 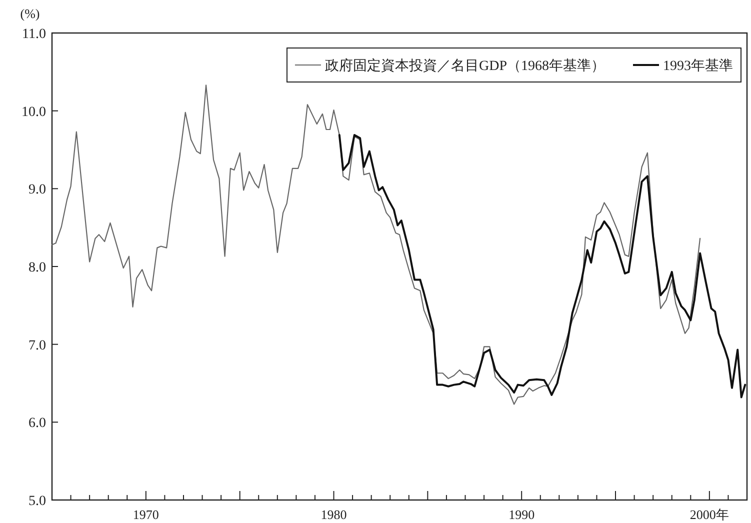 I want to click on x-tick-label: 1970, so click(x=145, y=514).